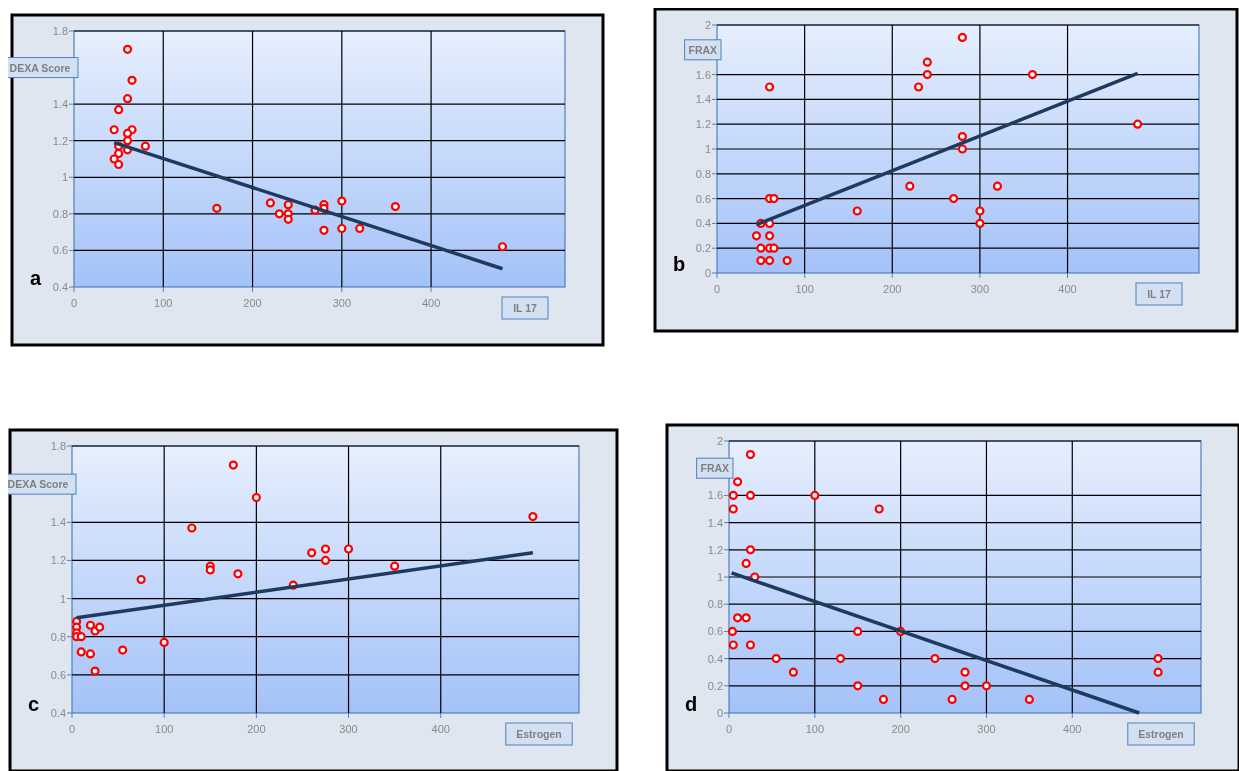 This screenshot has width=1239, height=771. I want to click on text: d, so click(691, 704).